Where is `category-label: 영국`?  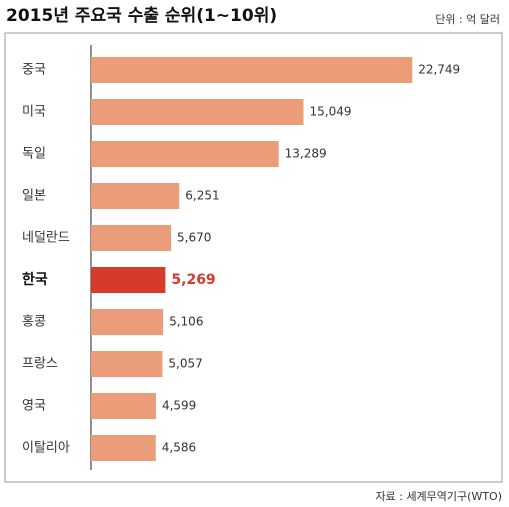
category-label: 영국 is located at coordinates (34, 406).